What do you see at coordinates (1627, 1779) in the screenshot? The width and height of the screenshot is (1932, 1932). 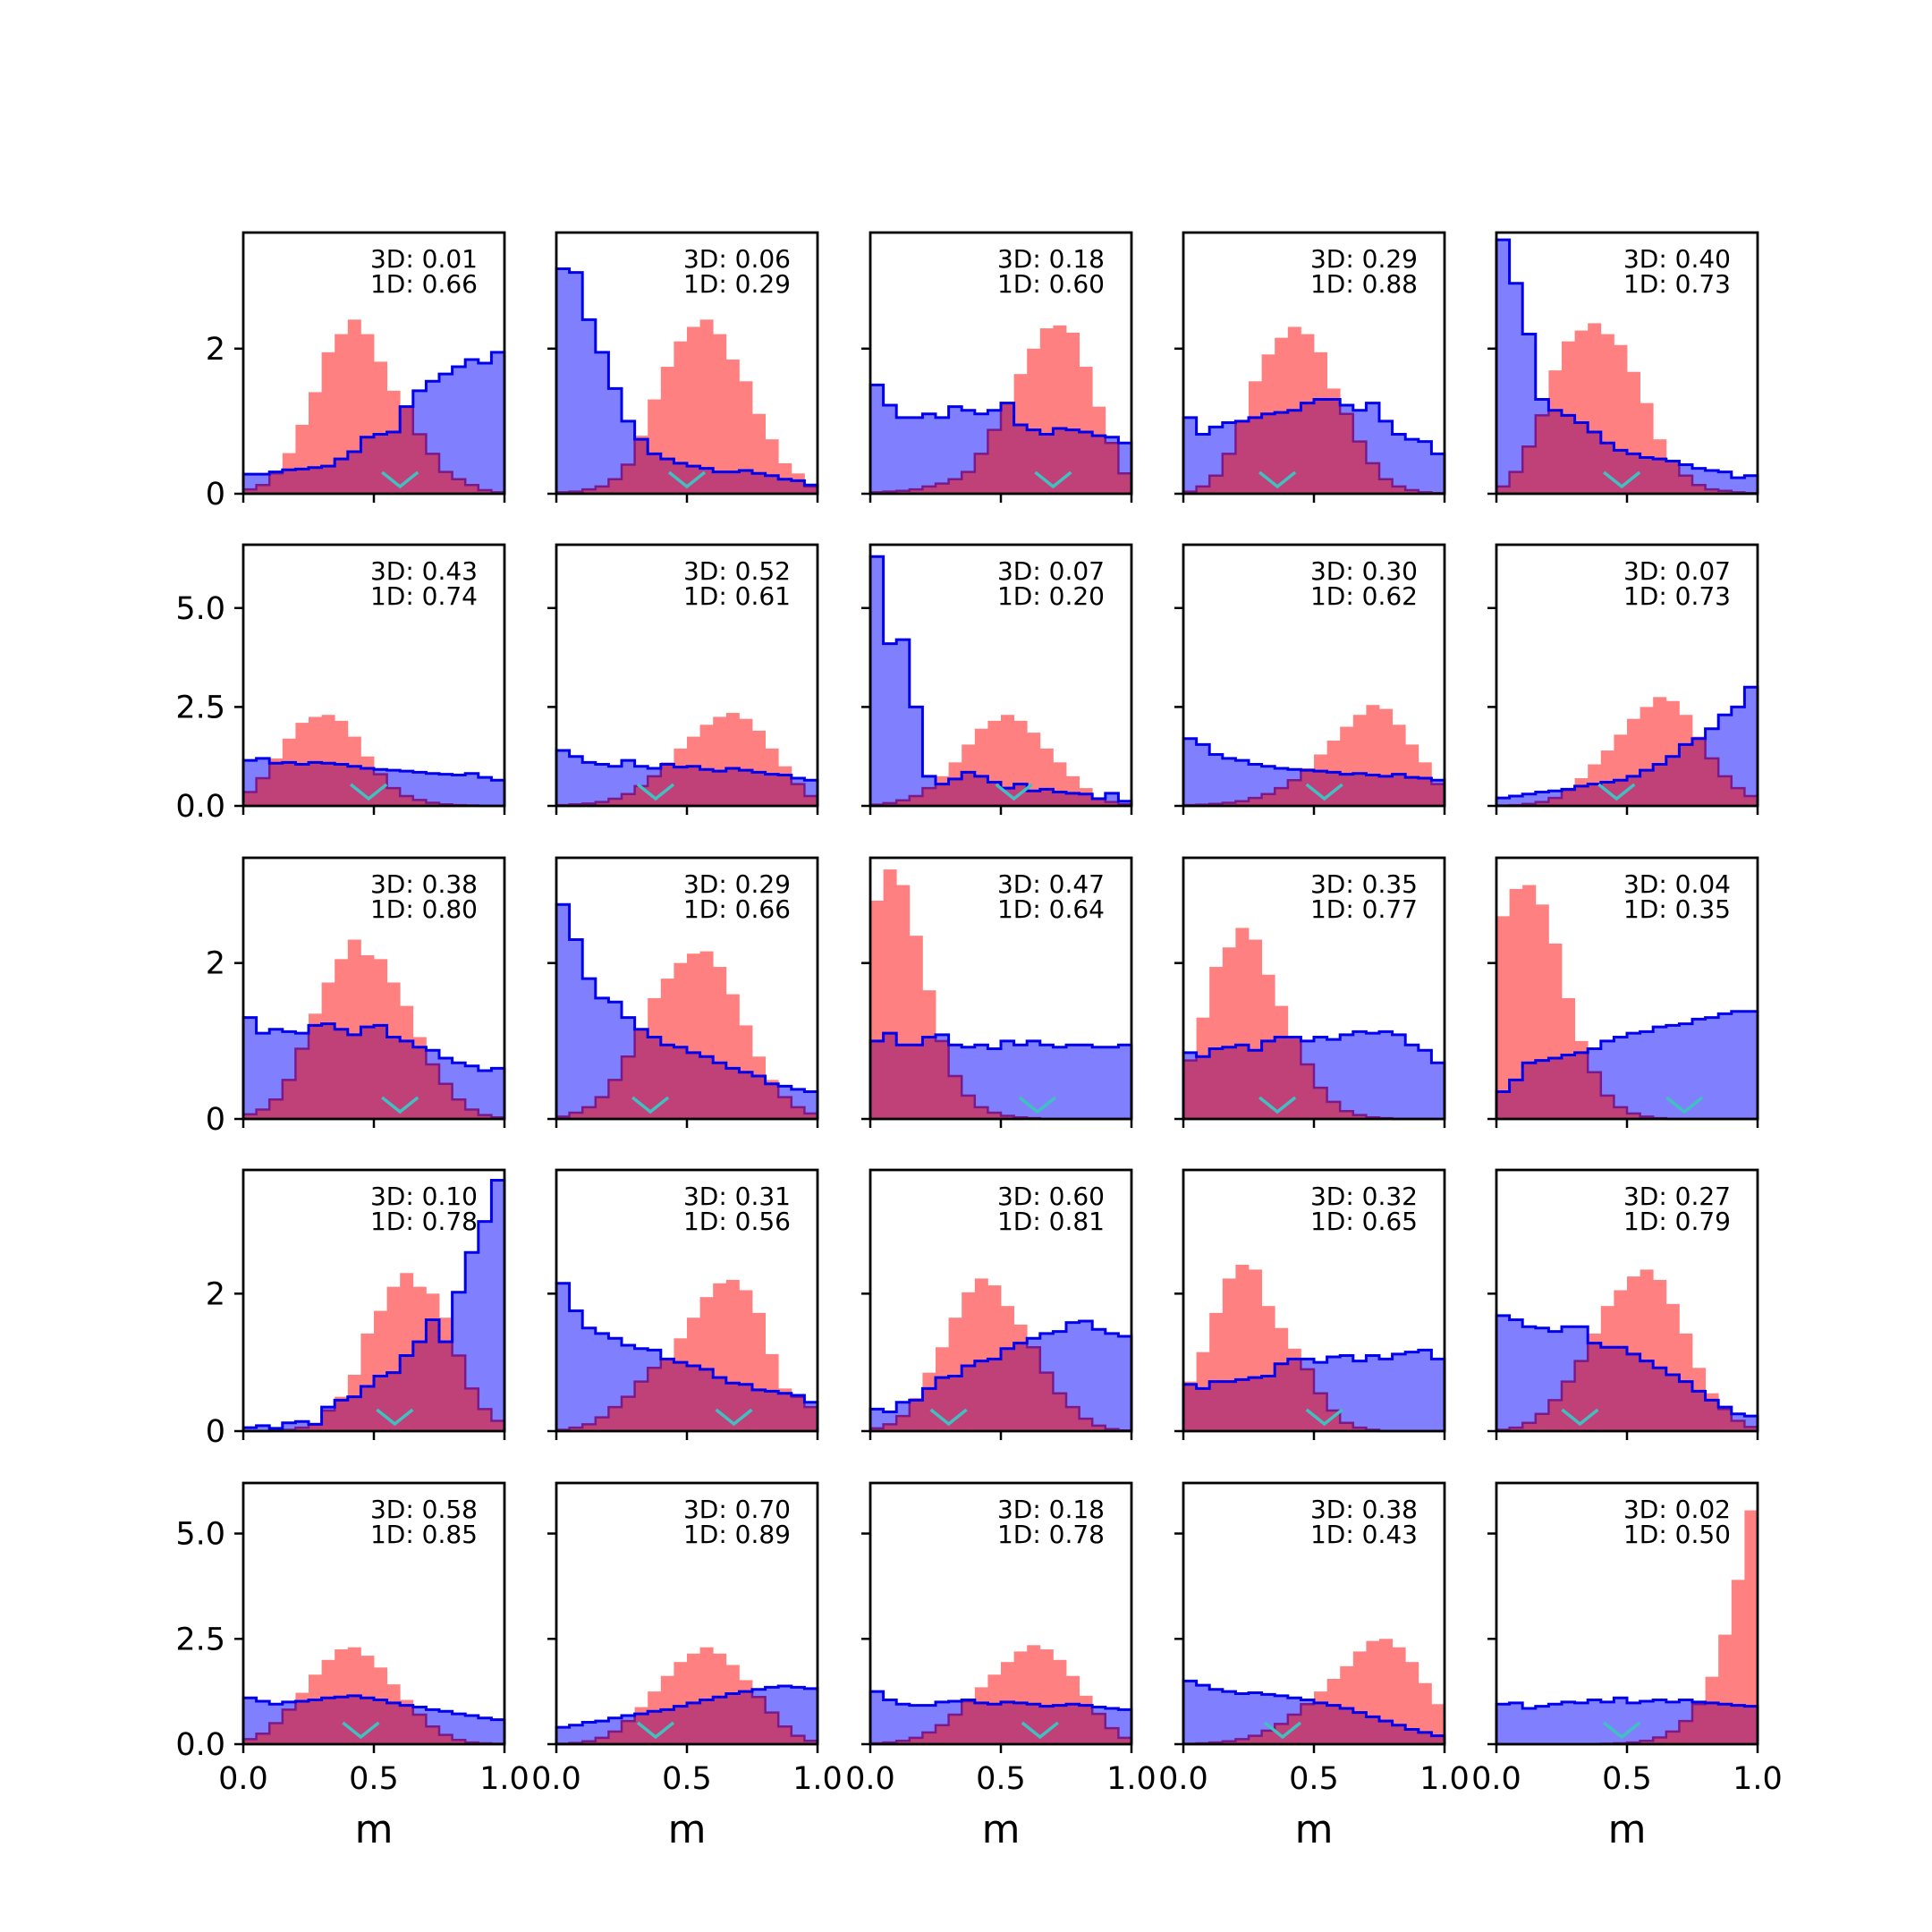 I see `x-tick-label: 0.5` at bounding box center [1627, 1779].